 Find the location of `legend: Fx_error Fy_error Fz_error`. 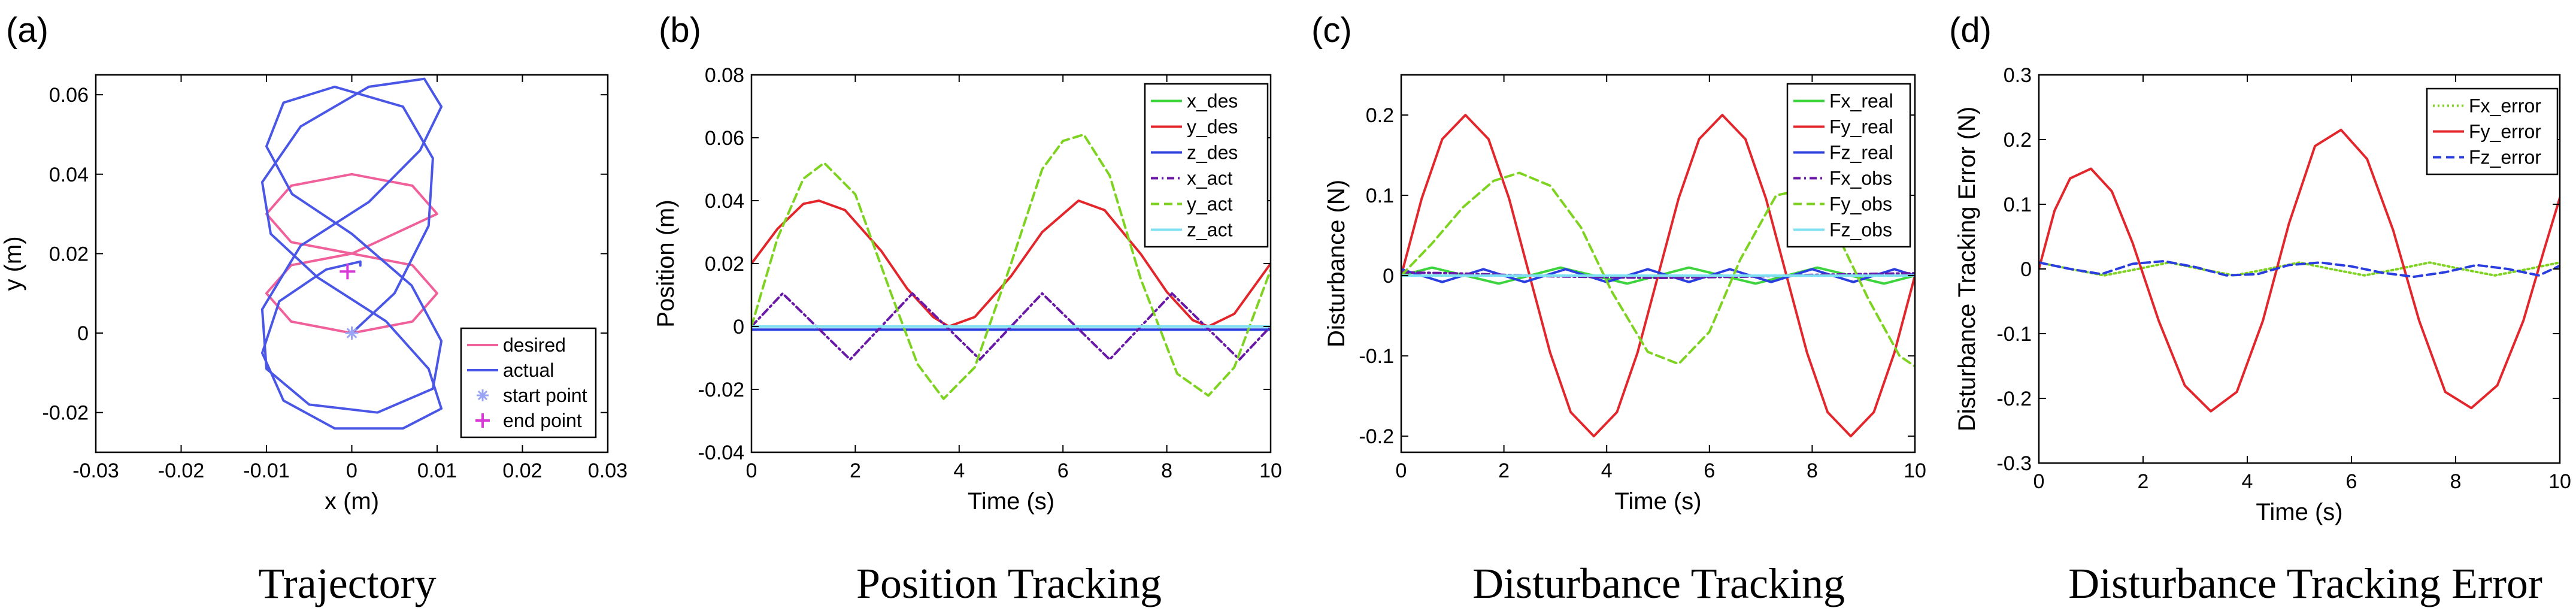

legend: Fx_error Fy_error Fz_error is located at coordinates (2492, 131).